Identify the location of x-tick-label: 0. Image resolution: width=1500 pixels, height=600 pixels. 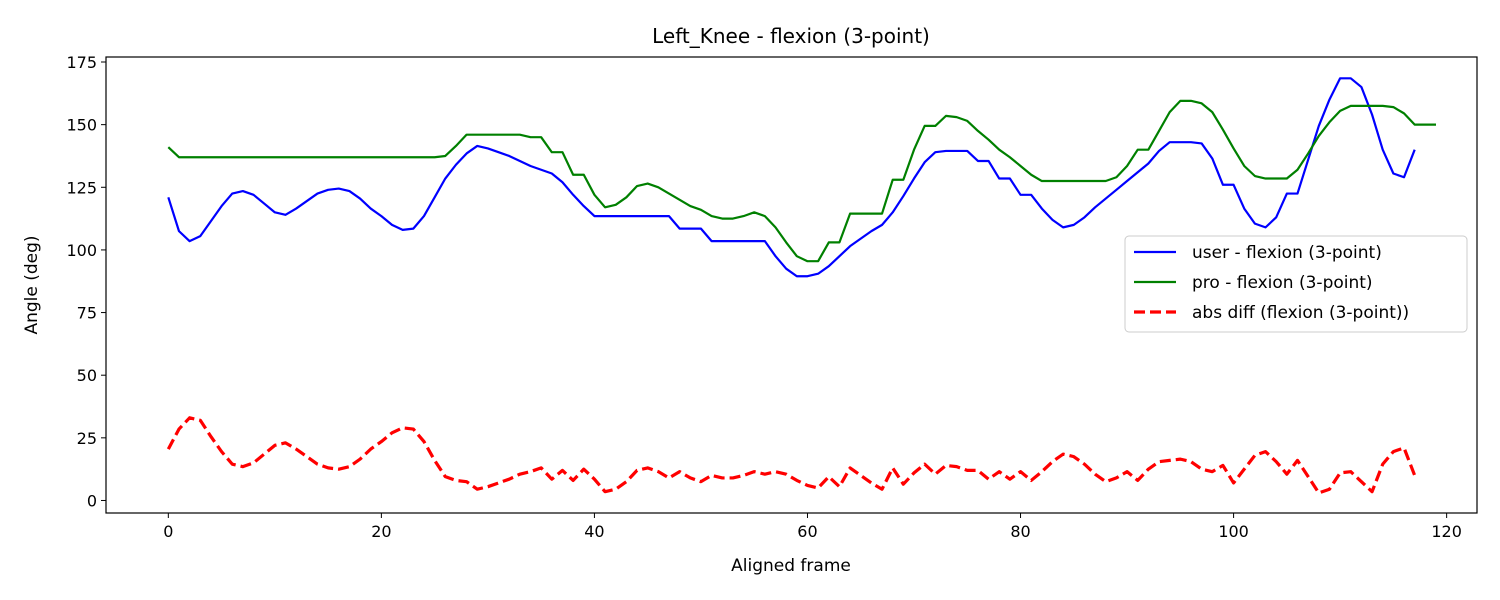
(168, 531).